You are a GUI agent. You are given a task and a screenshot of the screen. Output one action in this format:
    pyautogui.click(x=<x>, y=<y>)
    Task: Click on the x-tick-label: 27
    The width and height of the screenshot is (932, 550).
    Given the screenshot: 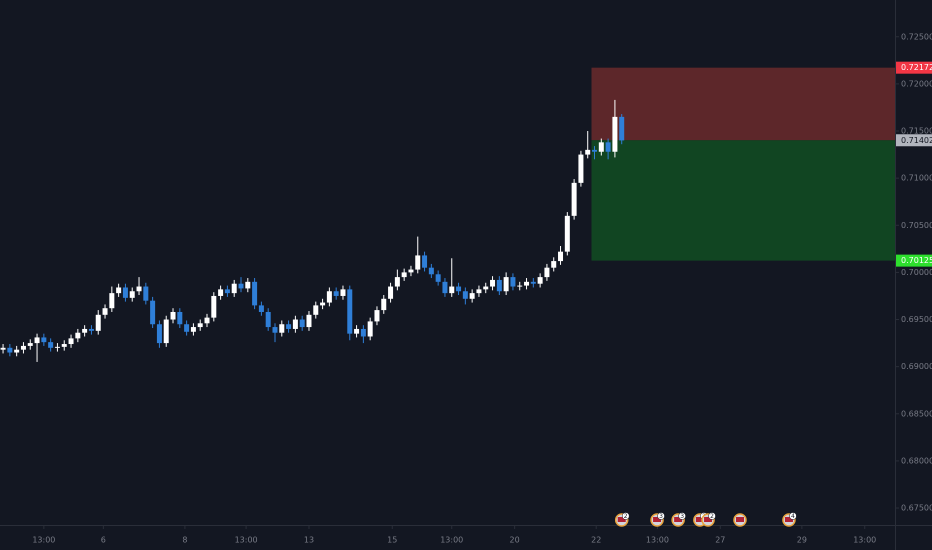 What is the action you would take?
    pyautogui.click(x=720, y=540)
    